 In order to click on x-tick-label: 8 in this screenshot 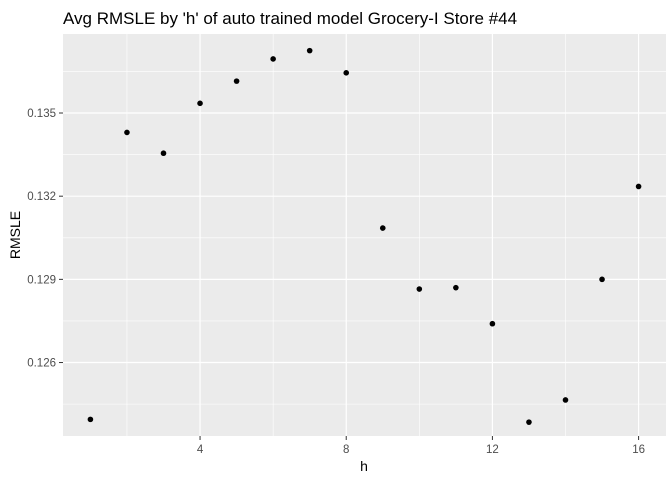, I will do `click(346, 450)`.